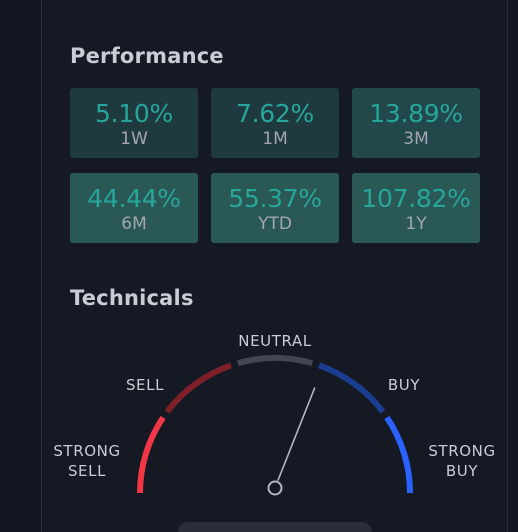 This screenshot has height=532, width=518. Describe the element at coordinates (275, 223) in the screenshot. I see `performance-period: YTD` at that location.